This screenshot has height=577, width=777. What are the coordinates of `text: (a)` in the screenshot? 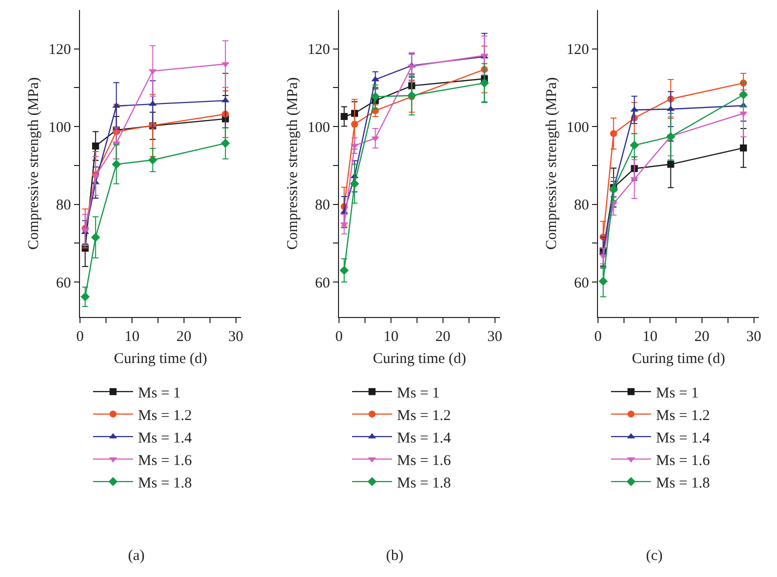 It's located at (136, 556).